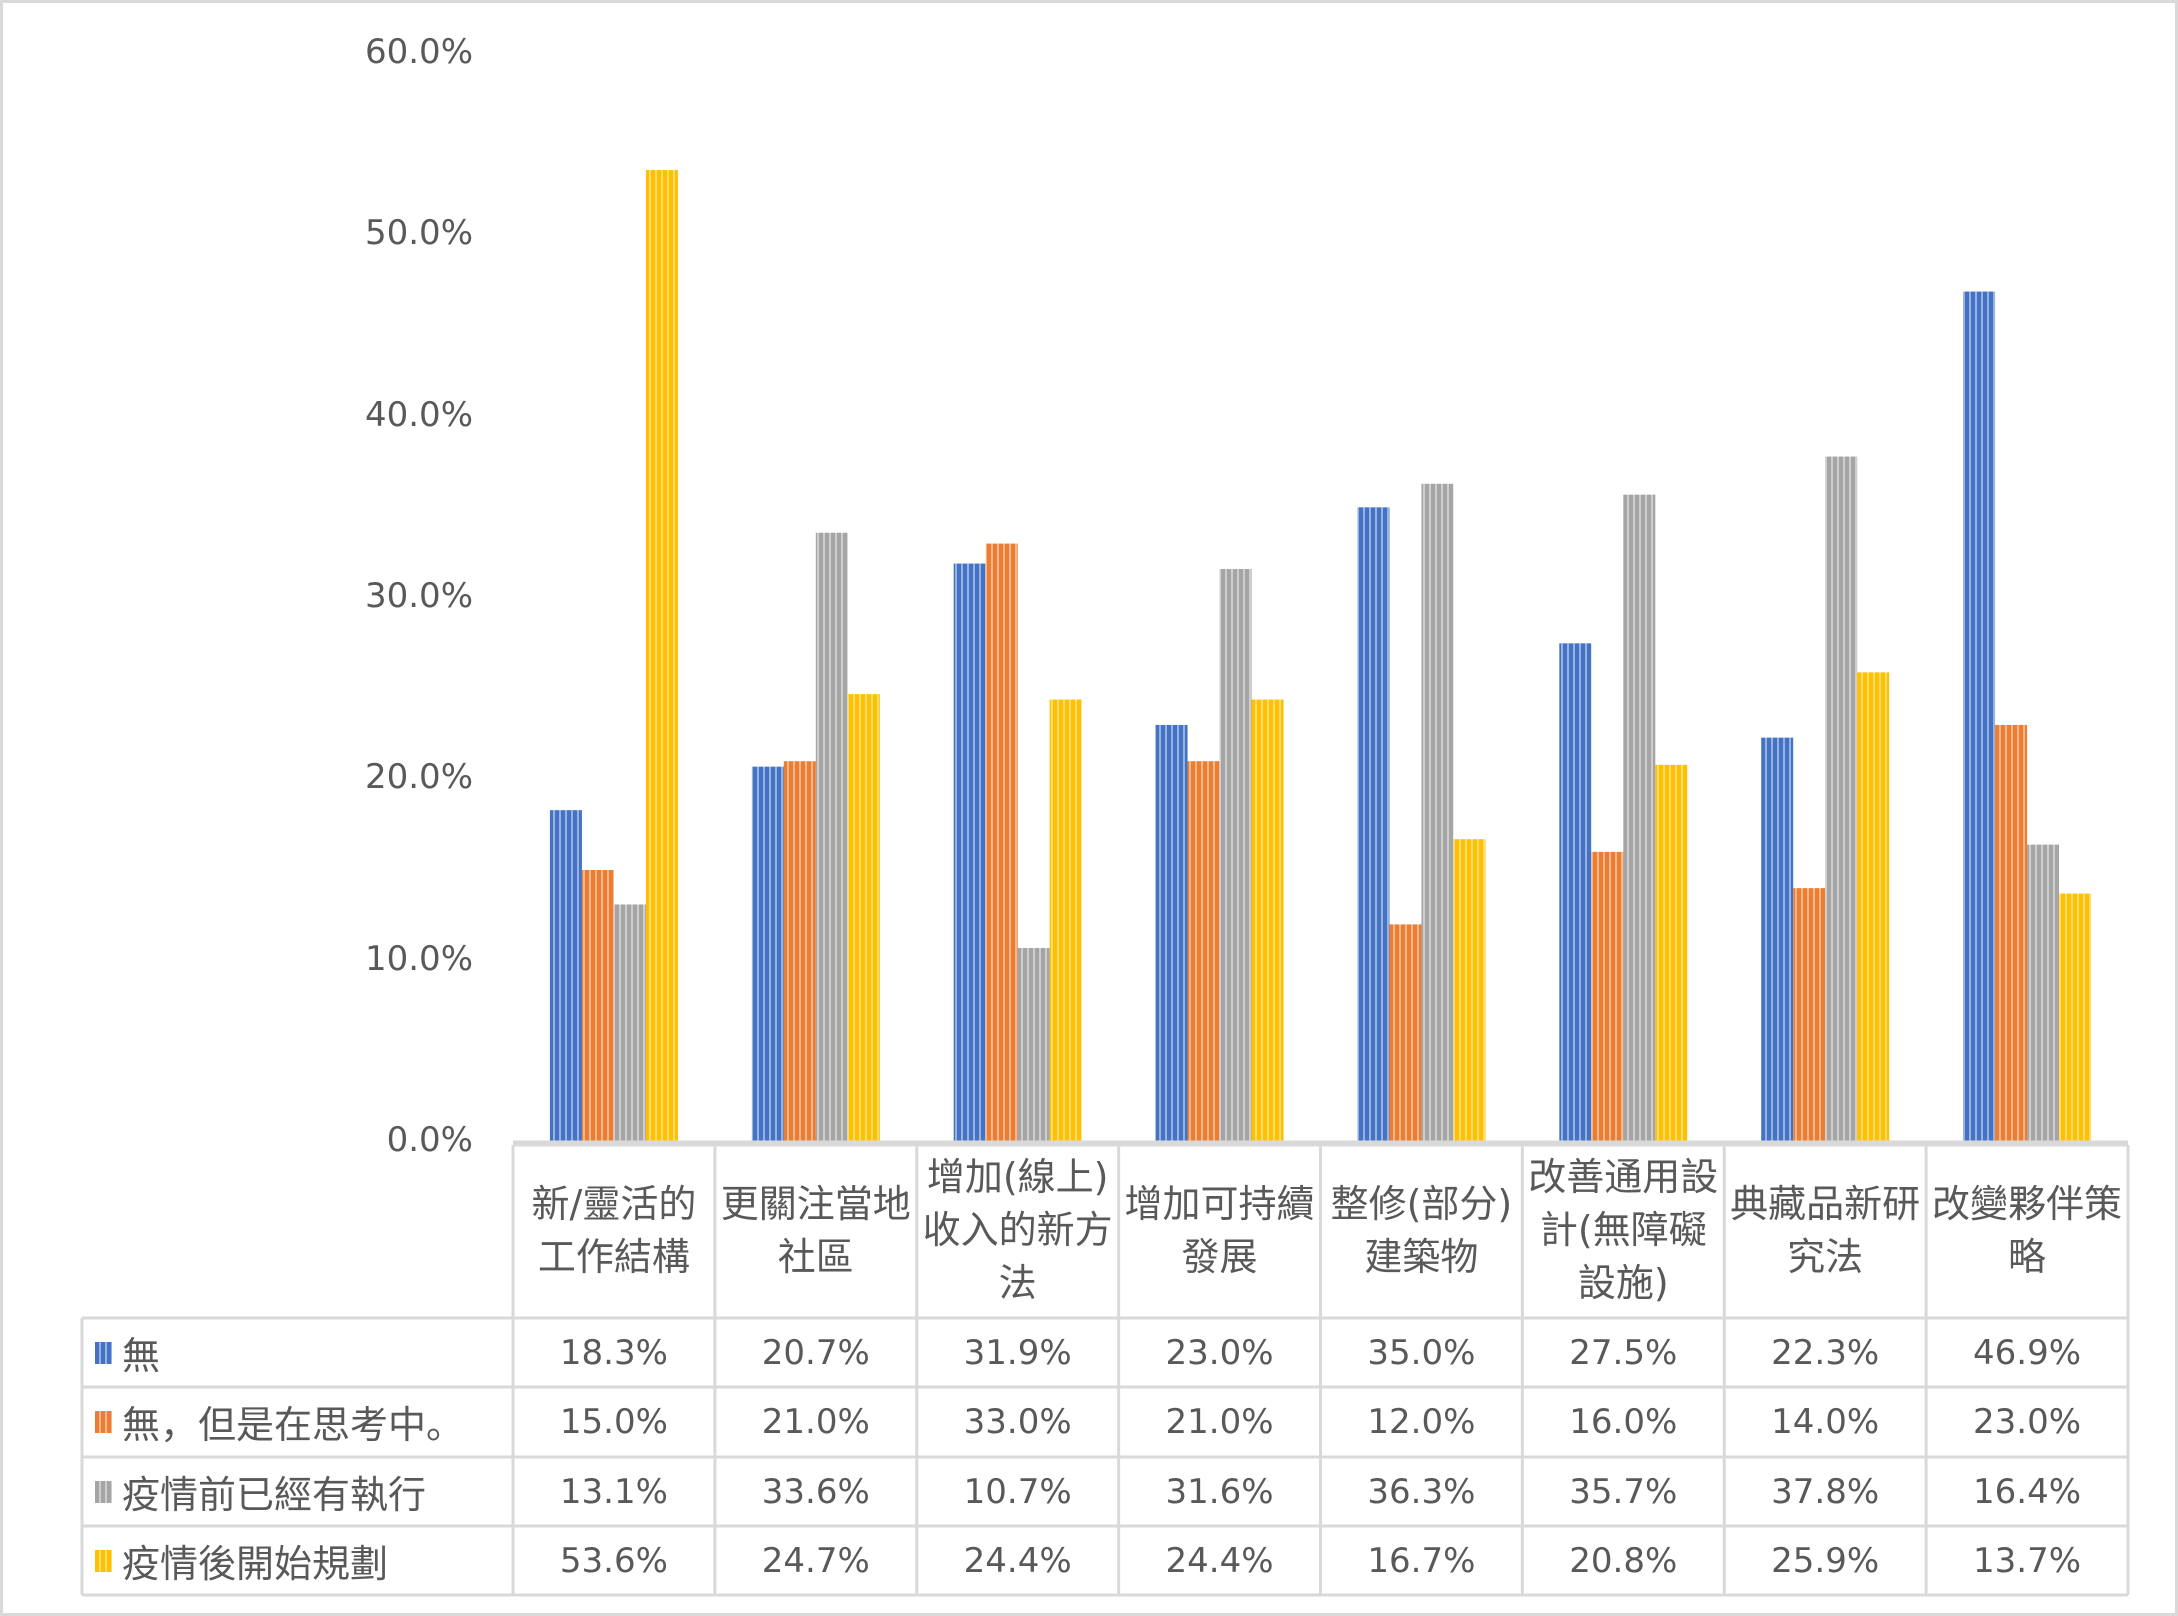 The width and height of the screenshot is (2178, 1616). Describe the element at coordinates (2027, 1491) in the screenshot. I see `data-label: 16.4%` at that location.